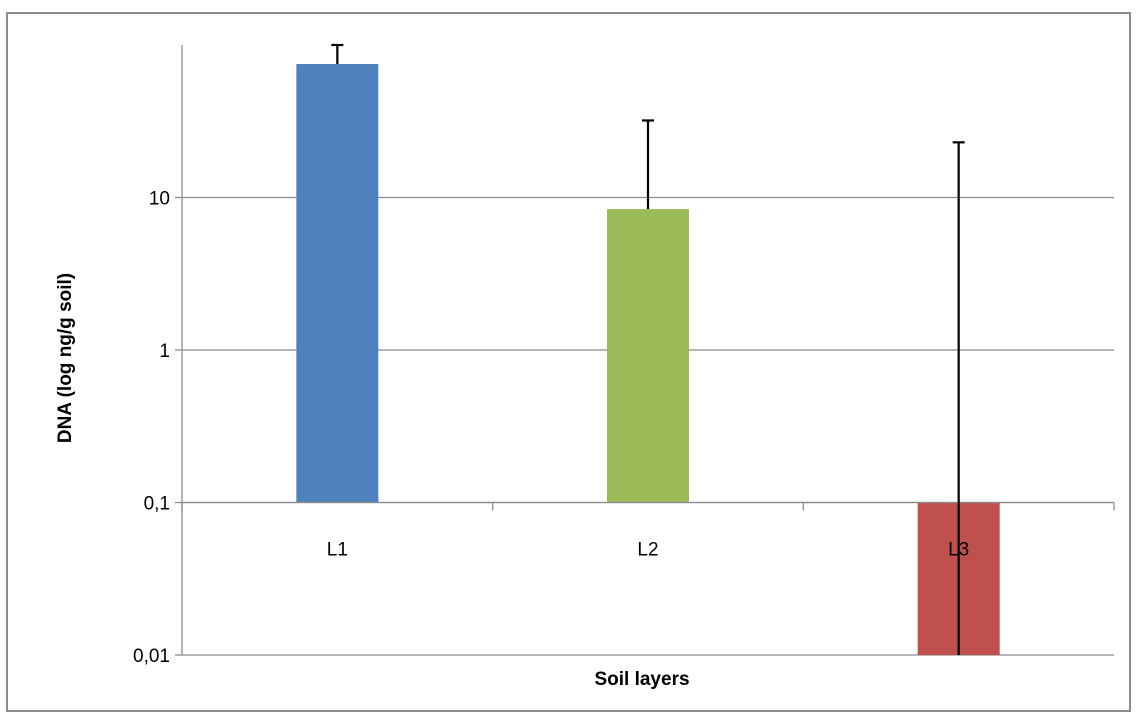  I want to click on y-tick-label: 1, so click(164, 351).